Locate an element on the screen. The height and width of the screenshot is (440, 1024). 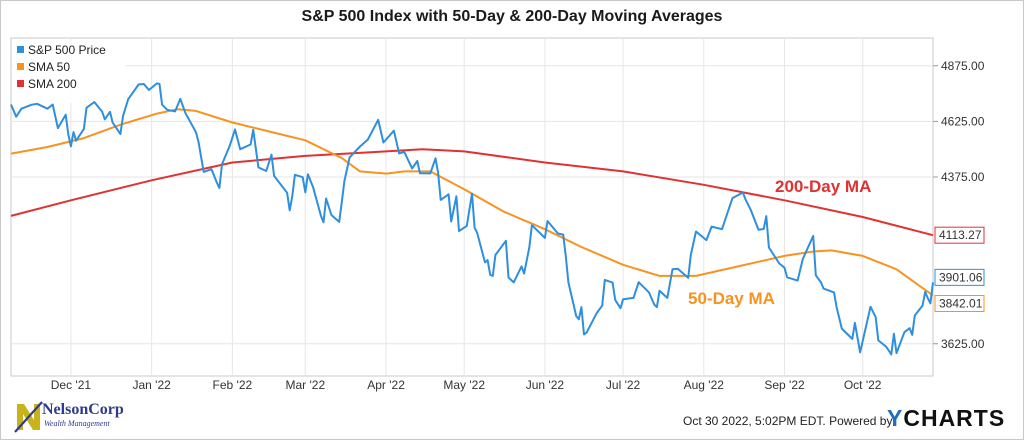
end-label: 3901.06 is located at coordinates (961, 277).